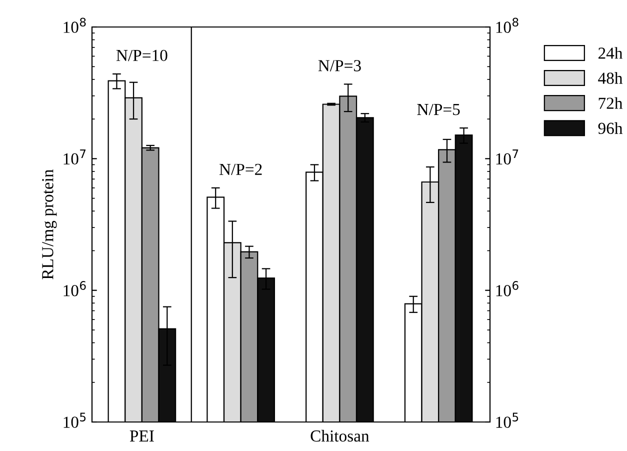 Image resolution: width=627 pixels, height=451 pixels. Describe the element at coordinates (610, 53) in the screenshot. I see `legend-label: 24h` at that location.